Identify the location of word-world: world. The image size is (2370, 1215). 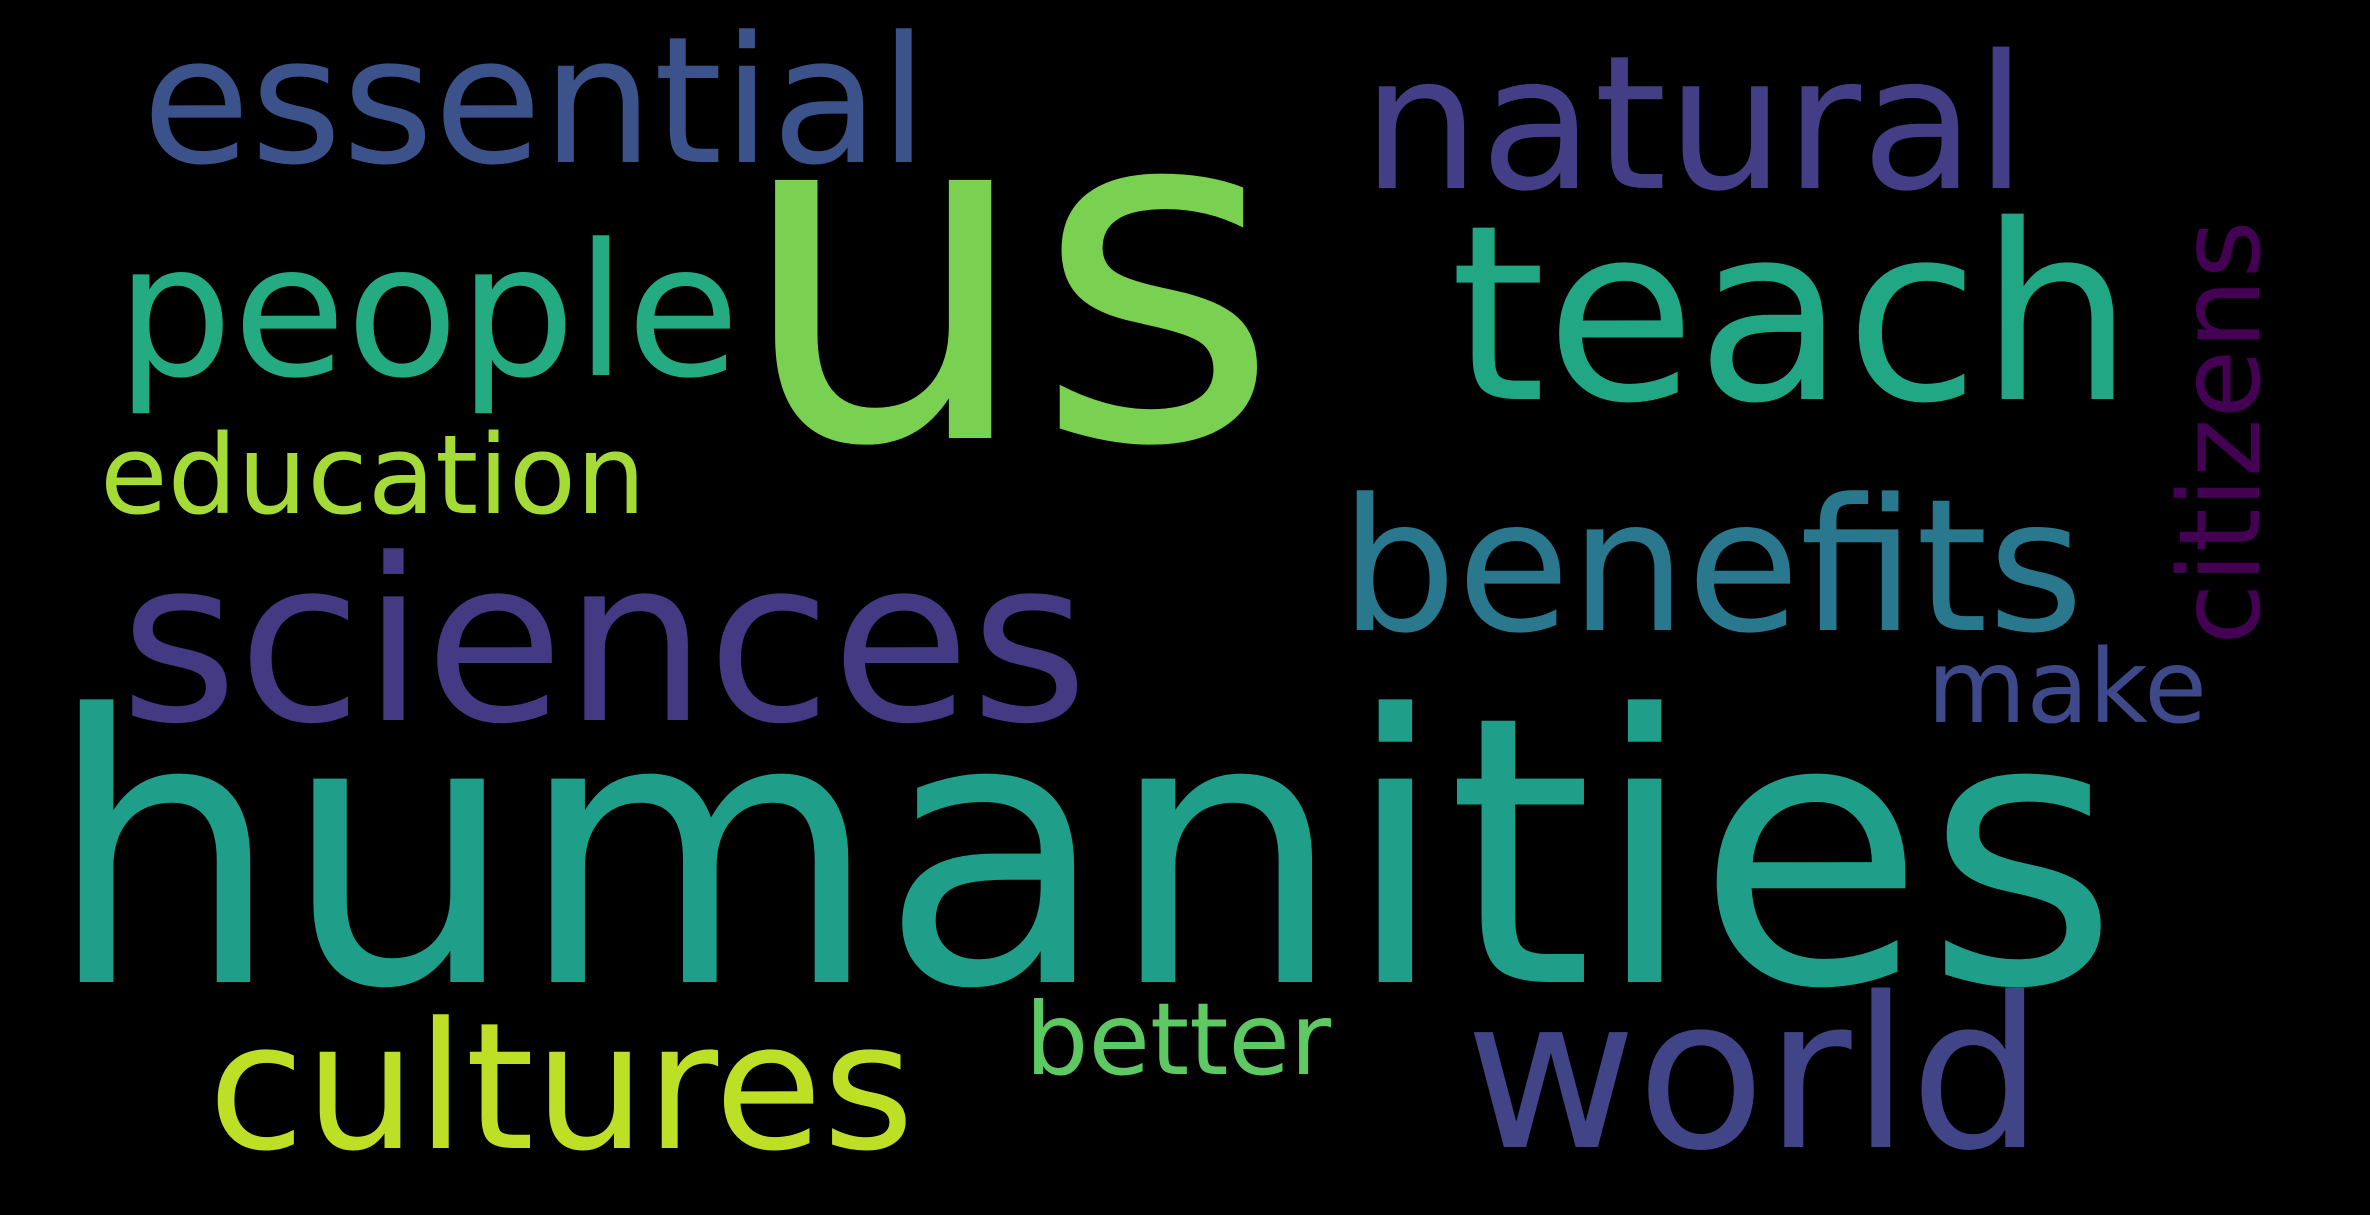
(1754, 1074).